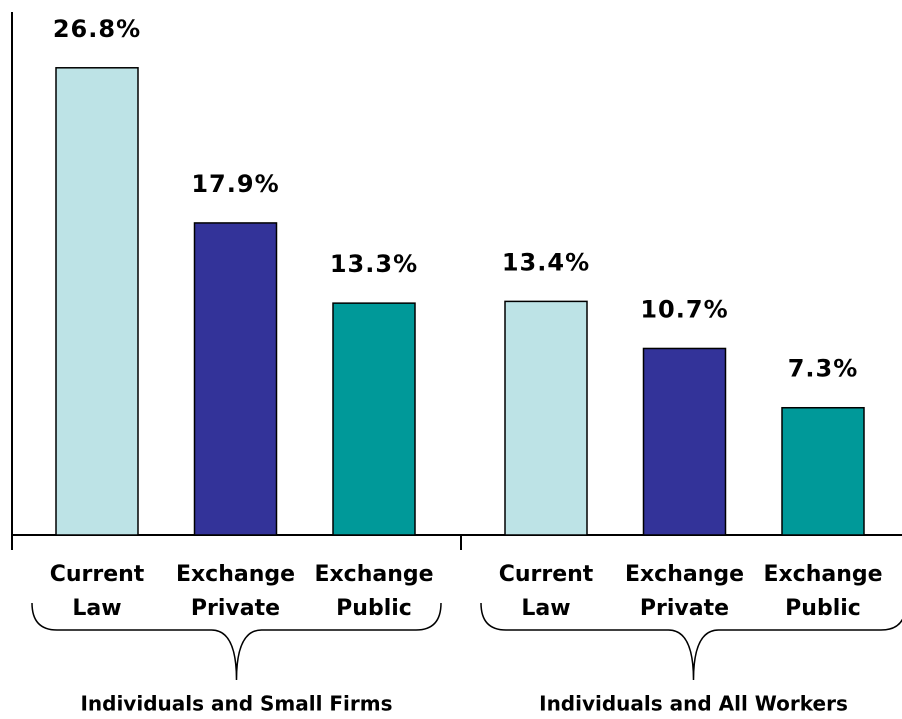 The image size is (902, 719). Describe the element at coordinates (236, 704) in the screenshot. I see `group-label: Individuals and Small Firms` at that location.